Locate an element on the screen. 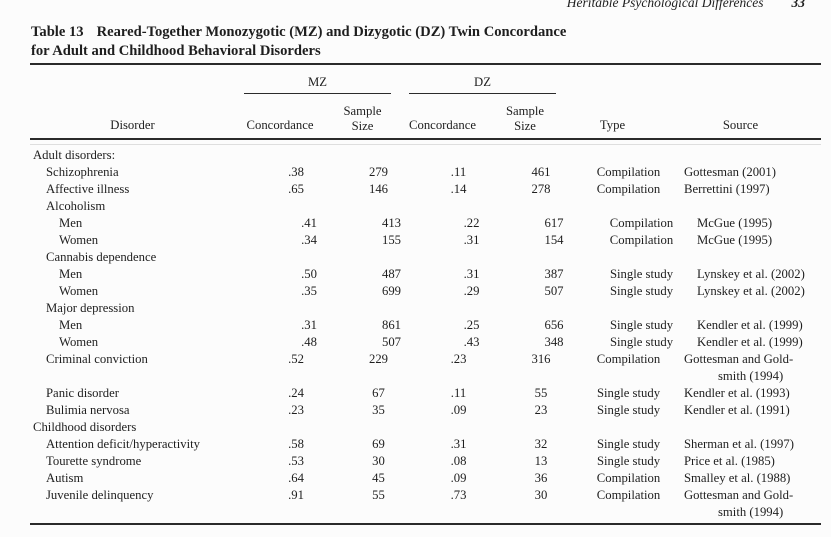 This screenshot has height=537, width=831. cell-dz-sample-size: 23 is located at coordinates (541, 410).